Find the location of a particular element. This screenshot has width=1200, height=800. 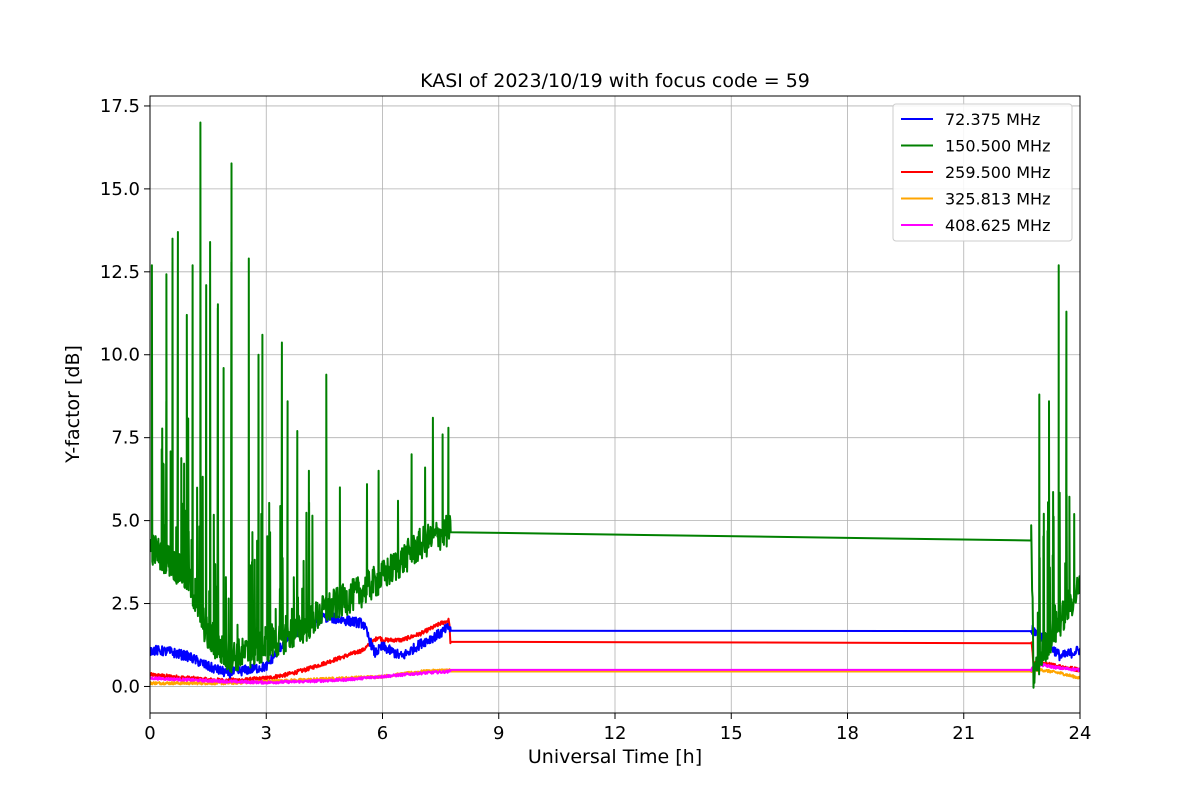

y-tick-label: 15.0 is located at coordinates (120, 189).